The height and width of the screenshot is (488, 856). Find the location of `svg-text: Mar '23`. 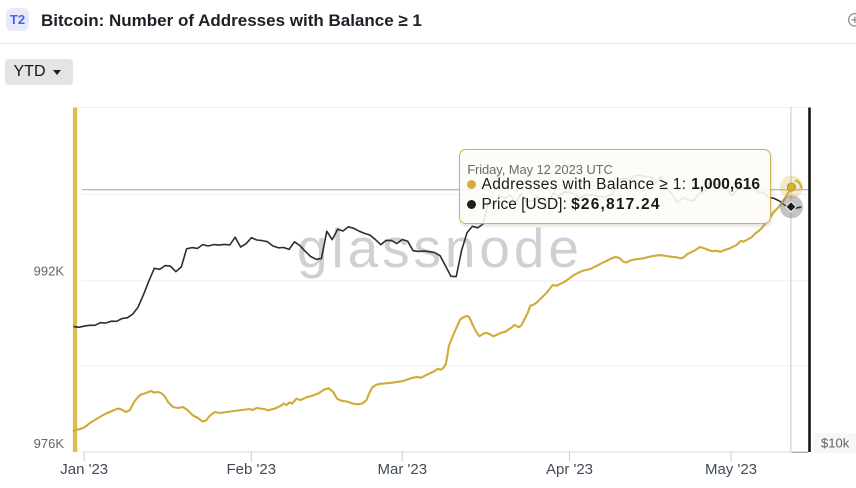

svg-text: Mar '23 is located at coordinates (403, 469).